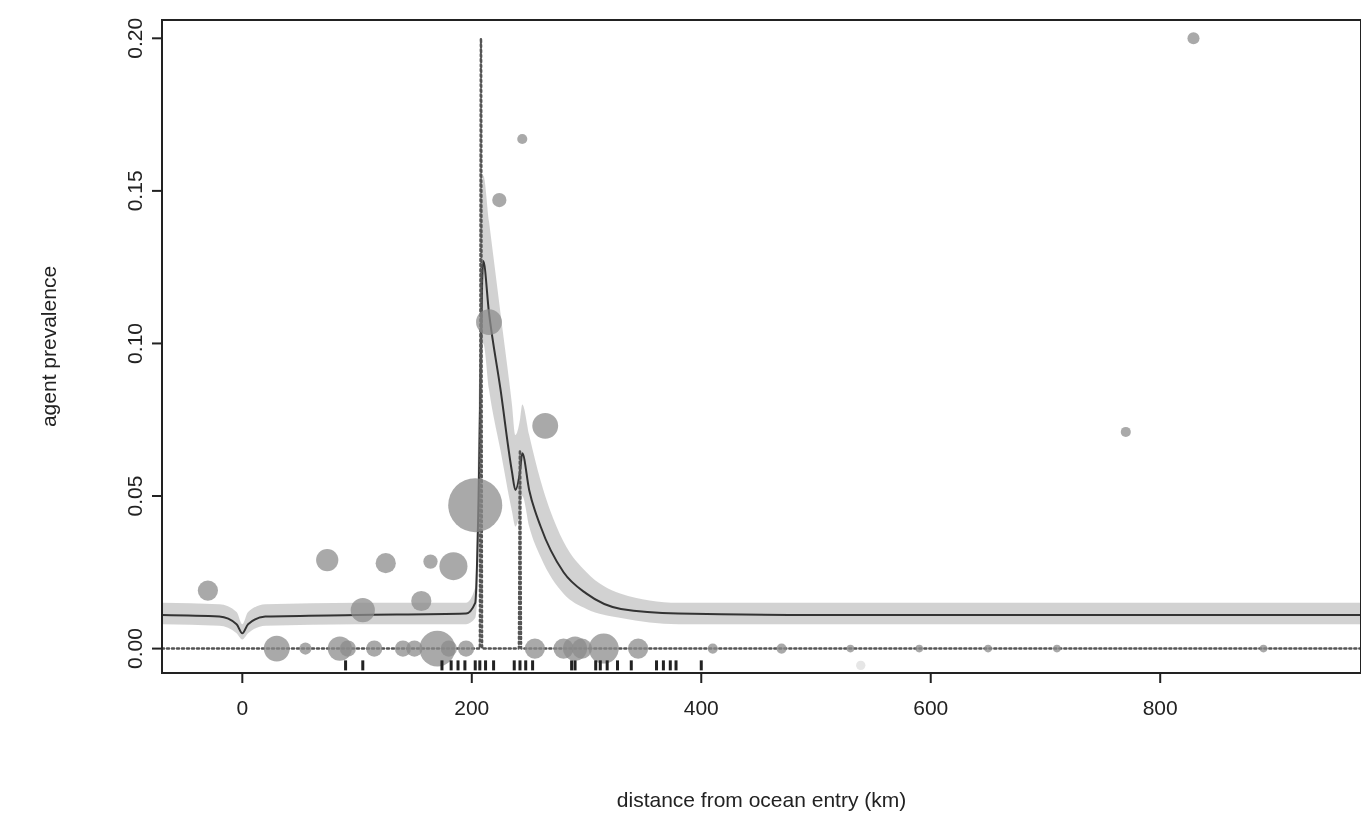 This screenshot has width=1369, height=837. Describe the element at coordinates (1160, 707) in the screenshot. I see `x-tick-label: 800` at that location.